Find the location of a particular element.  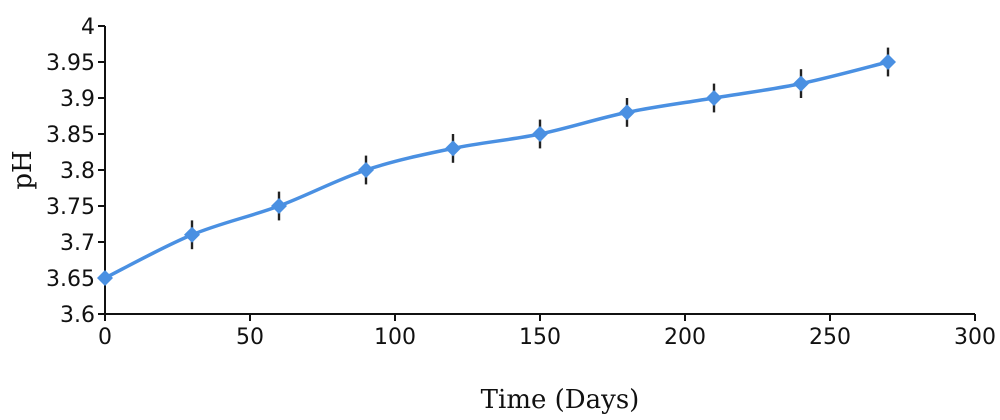

y-tick-label: 3.95 is located at coordinates (70, 63).